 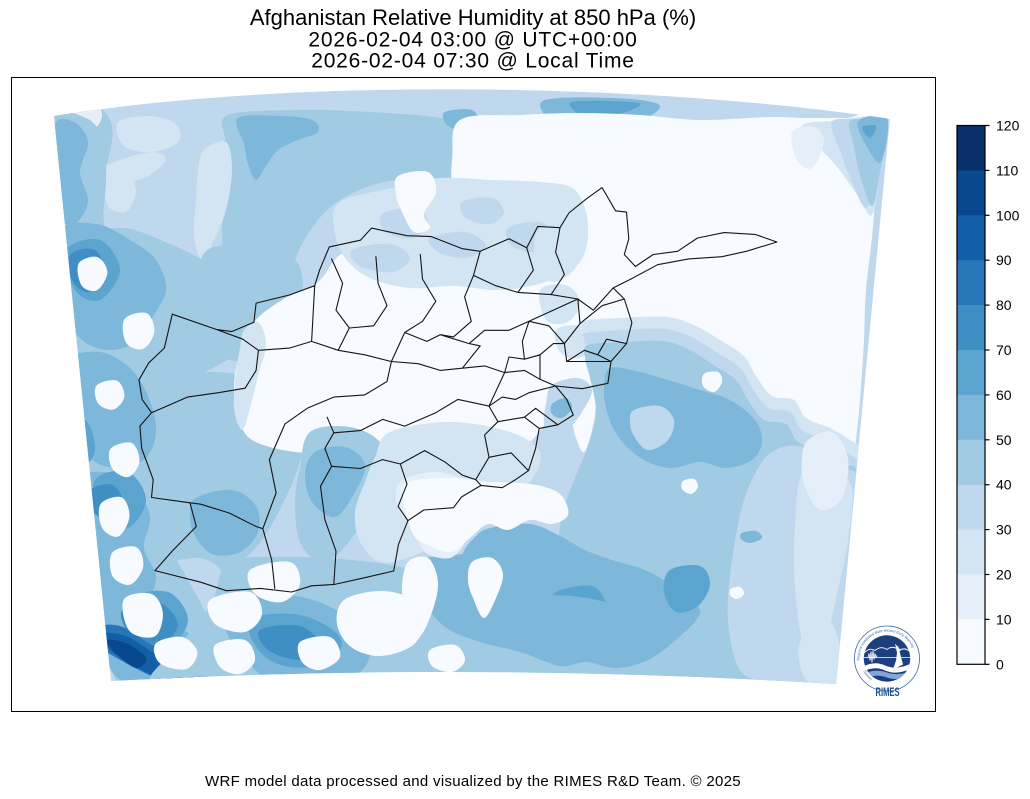 I want to click on svg-text: 120, so click(x=1008, y=126).